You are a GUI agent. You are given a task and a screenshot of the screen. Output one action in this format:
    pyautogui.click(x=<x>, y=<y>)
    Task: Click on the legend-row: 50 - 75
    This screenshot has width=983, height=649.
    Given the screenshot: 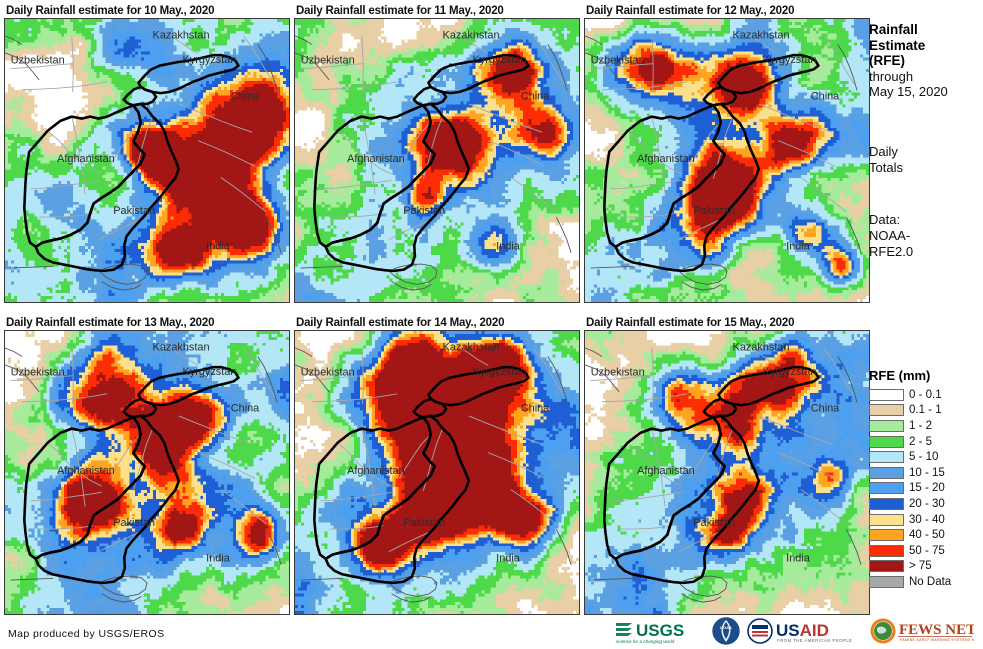 What is the action you would take?
    pyautogui.click(x=926, y=551)
    